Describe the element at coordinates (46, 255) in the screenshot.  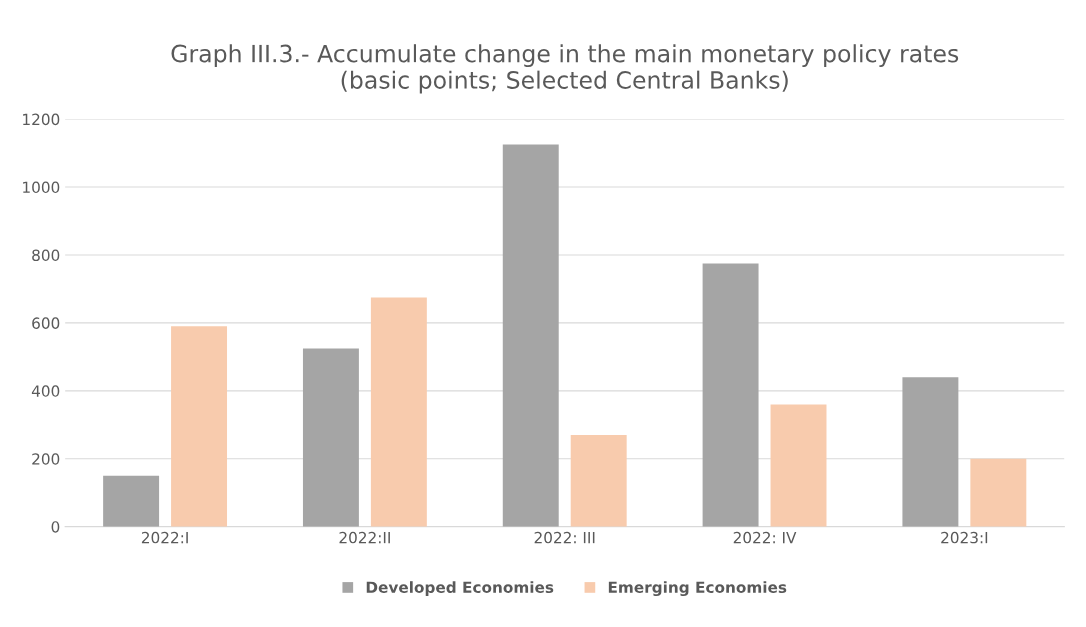
I see `y-tick-label: 800` at that location.